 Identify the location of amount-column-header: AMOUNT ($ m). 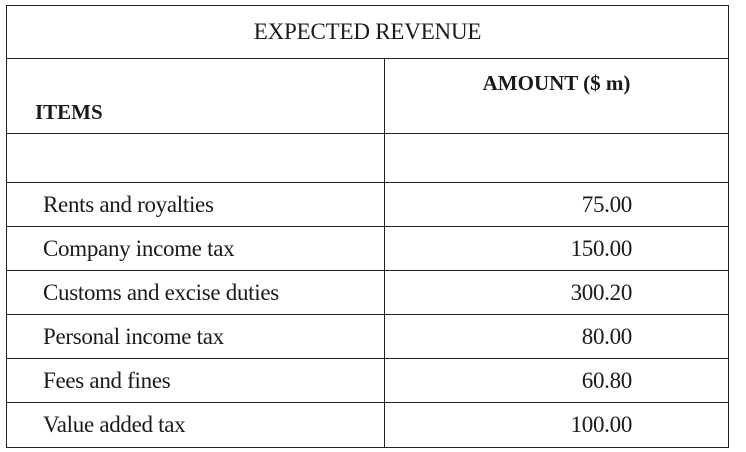
(556, 96).